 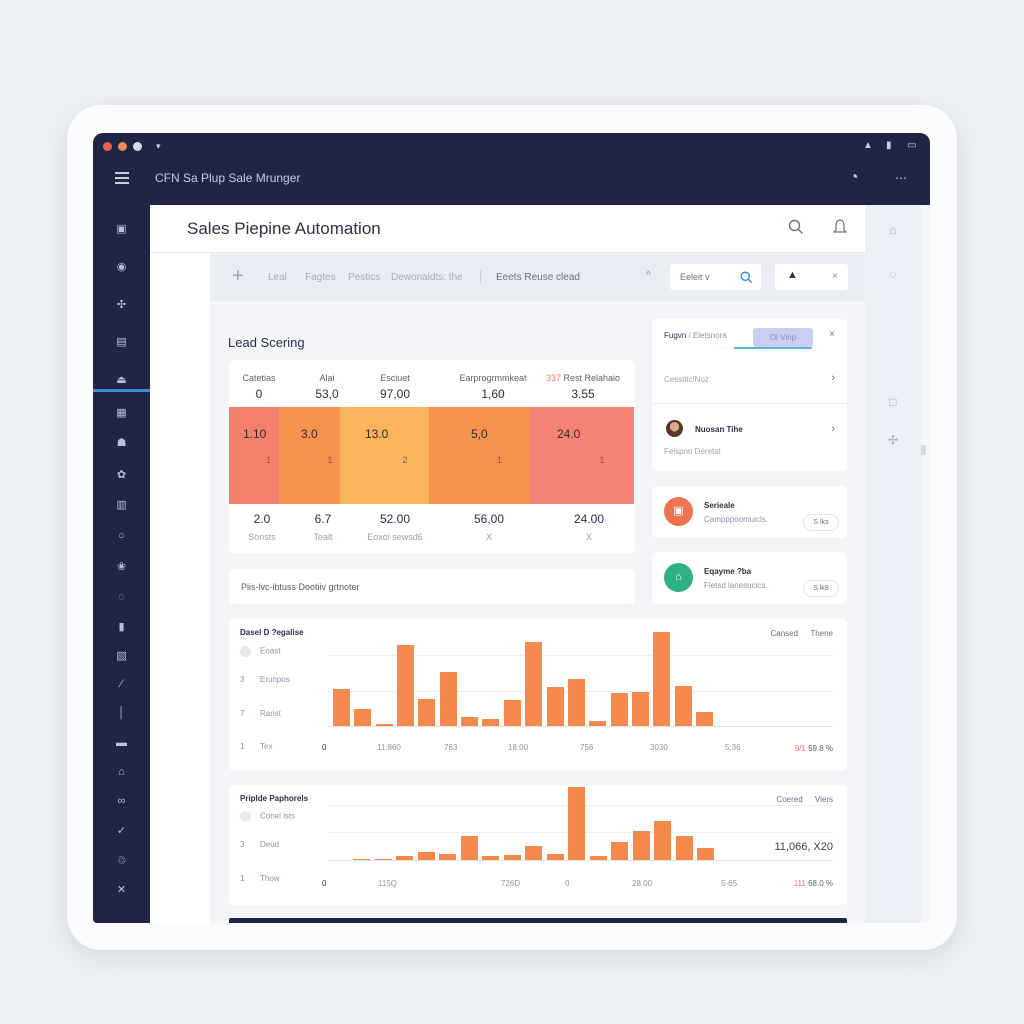 I want to click on calendar-icon: ▧, so click(x=121, y=655).